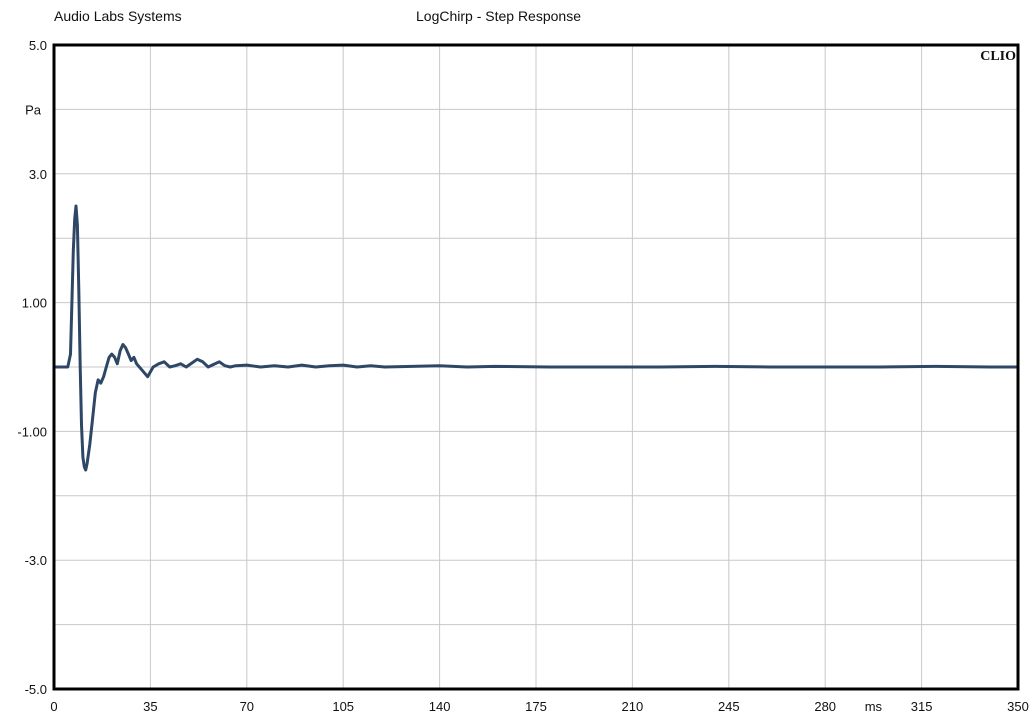 The height and width of the screenshot is (716, 1036). I want to click on x-tick-label-6: 210, so click(633, 706).